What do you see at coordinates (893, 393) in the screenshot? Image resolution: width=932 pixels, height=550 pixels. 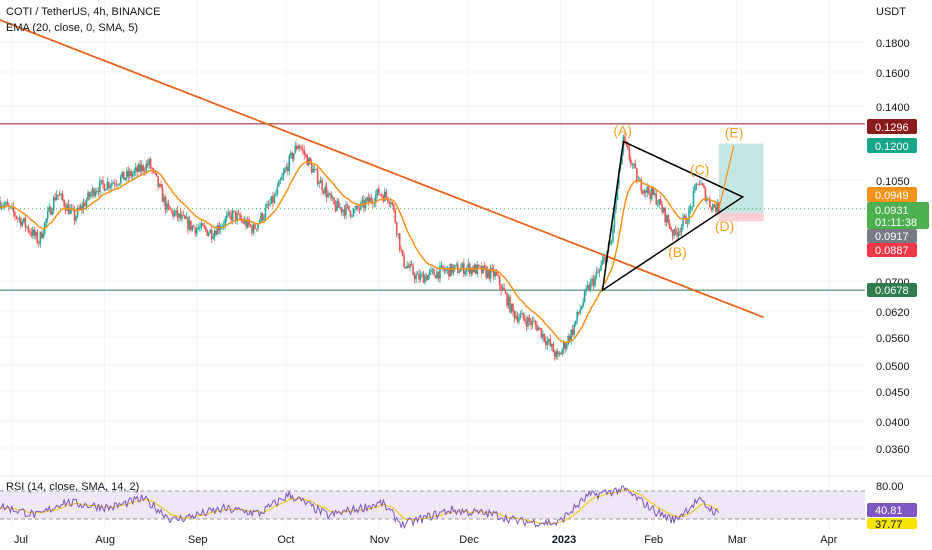 I see `price-tick-8: 0.0450` at bounding box center [893, 393].